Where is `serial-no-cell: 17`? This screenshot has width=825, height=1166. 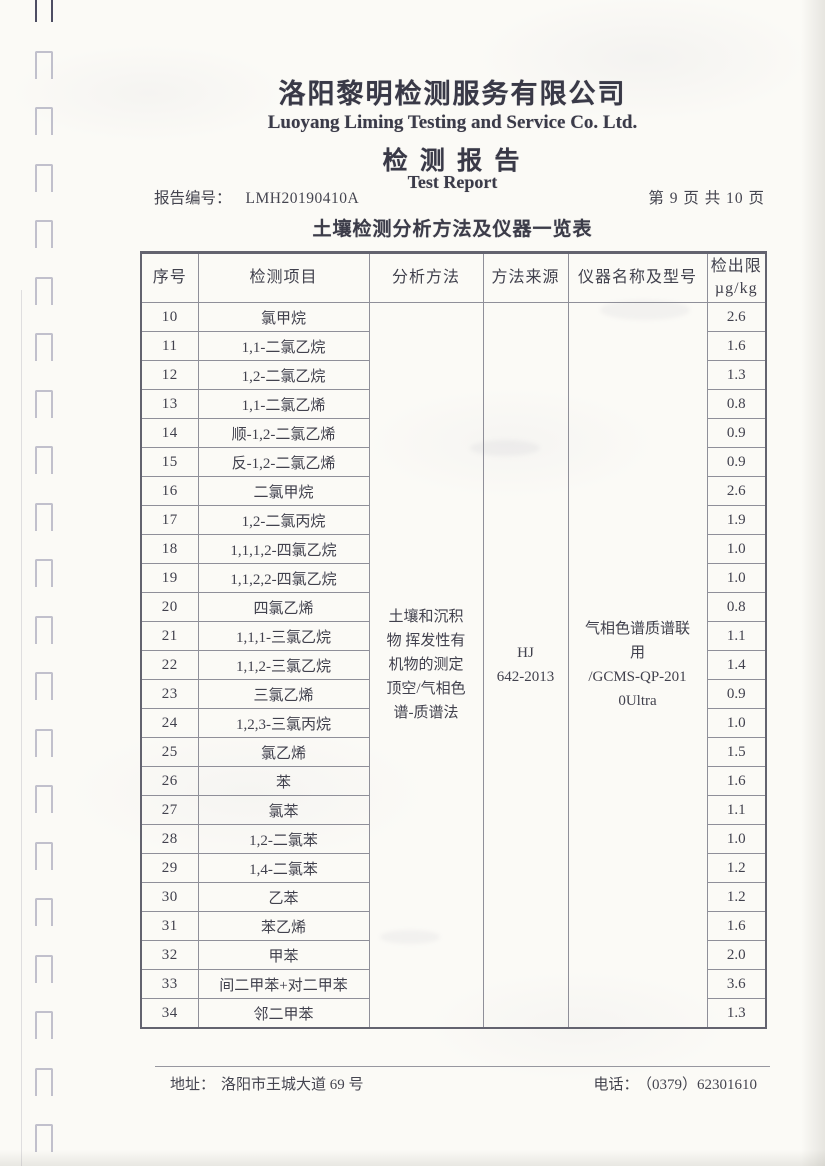 serial-no-cell: 17 is located at coordinates (169, 520).